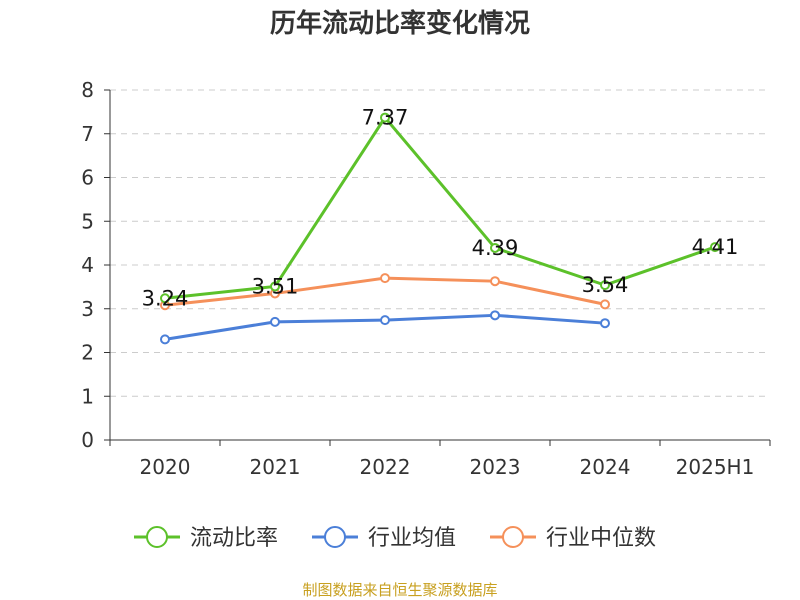 The width and height of the screenshot is (800, 600). I want to click on y-tick-label: 0, so click(87, 440).